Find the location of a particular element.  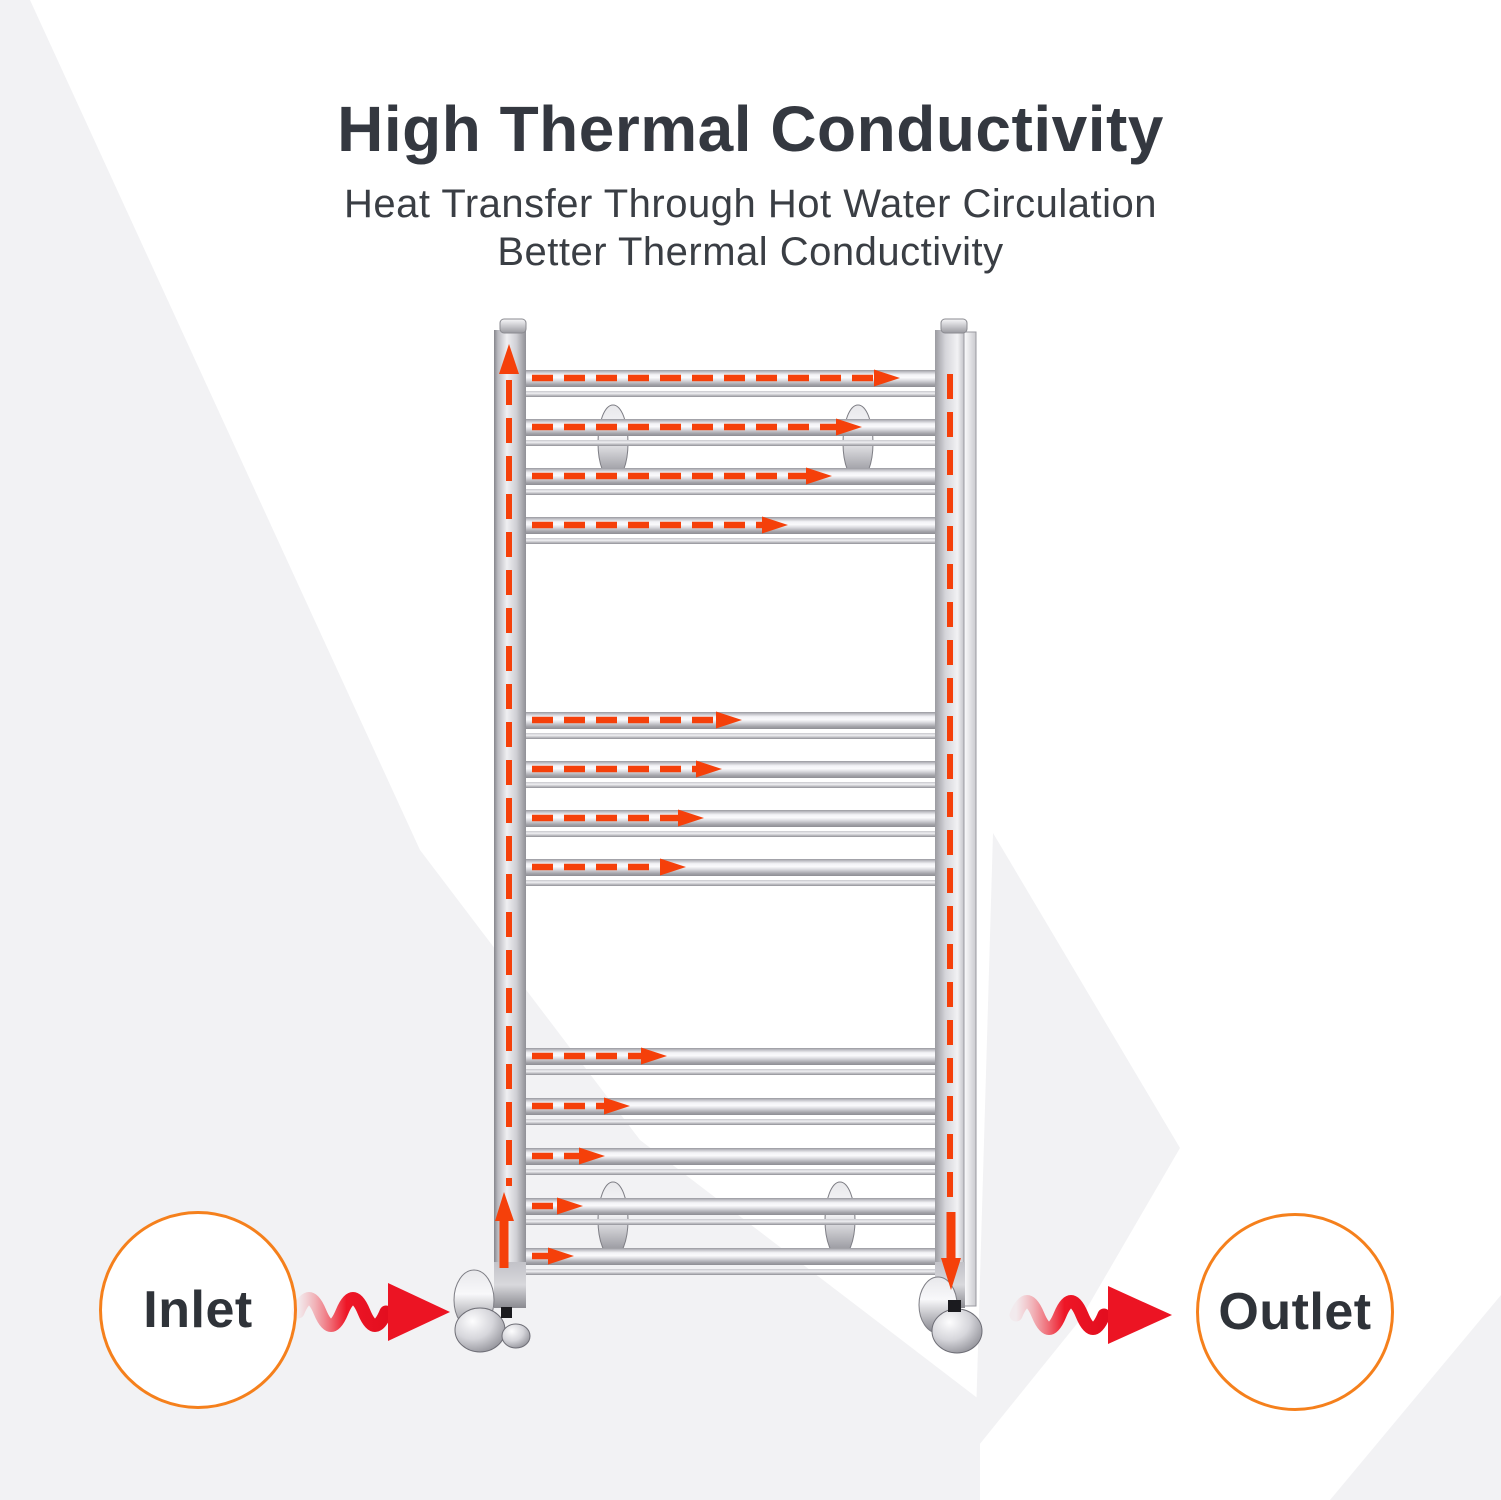

outlet-foot-down-arrowhead is located at coordinates (951, 1274).